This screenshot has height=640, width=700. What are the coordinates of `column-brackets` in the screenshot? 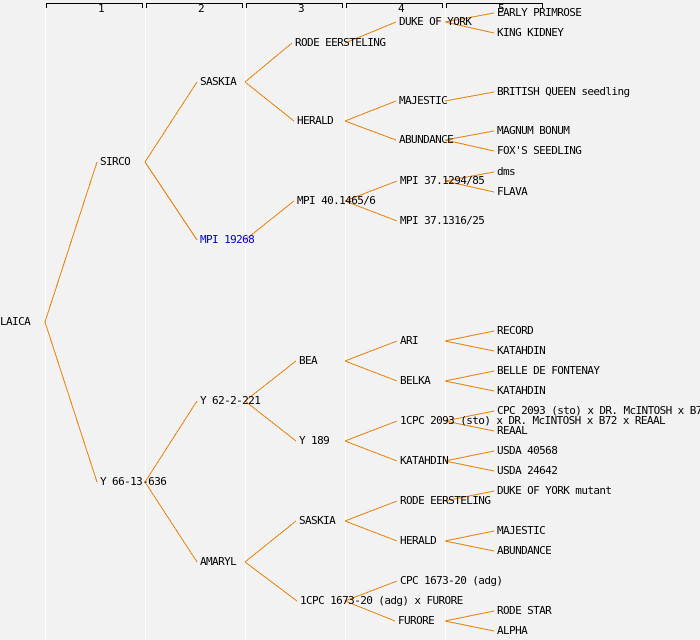 It's located at (294, 5).